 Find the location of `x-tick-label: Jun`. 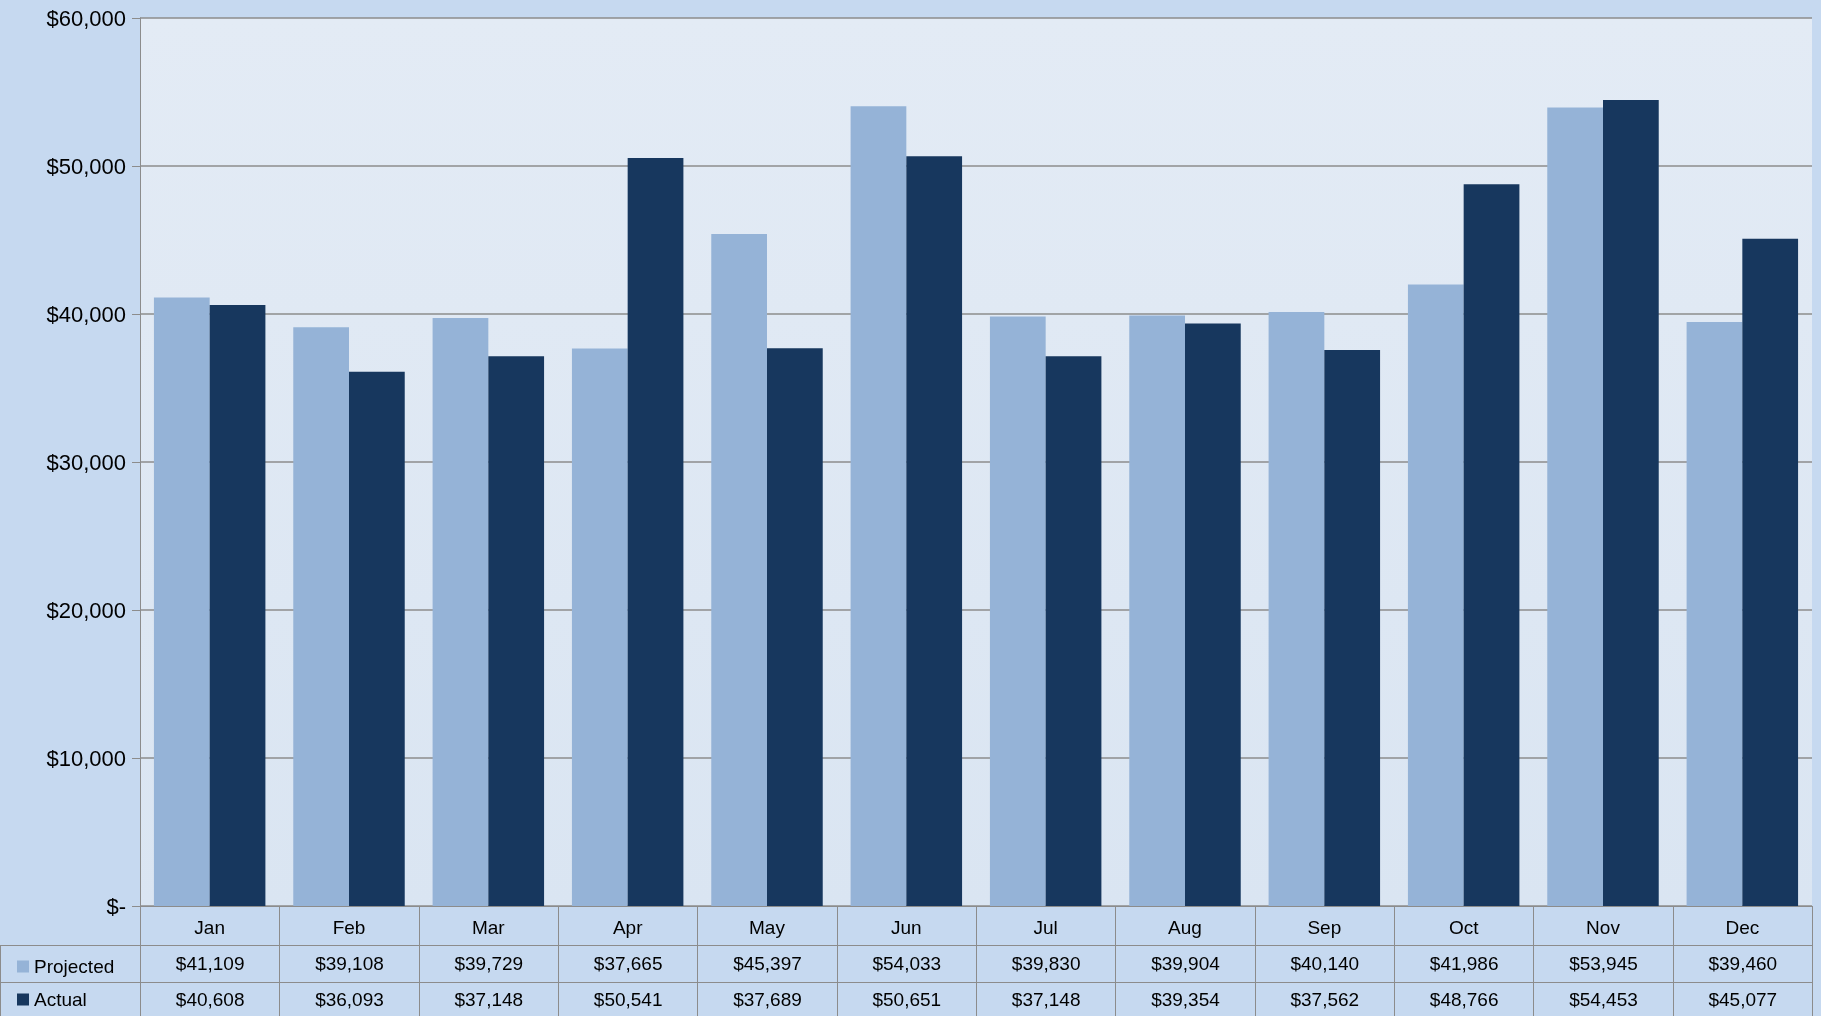

x-tick-label: Jun is located at coordinates (906, 927).